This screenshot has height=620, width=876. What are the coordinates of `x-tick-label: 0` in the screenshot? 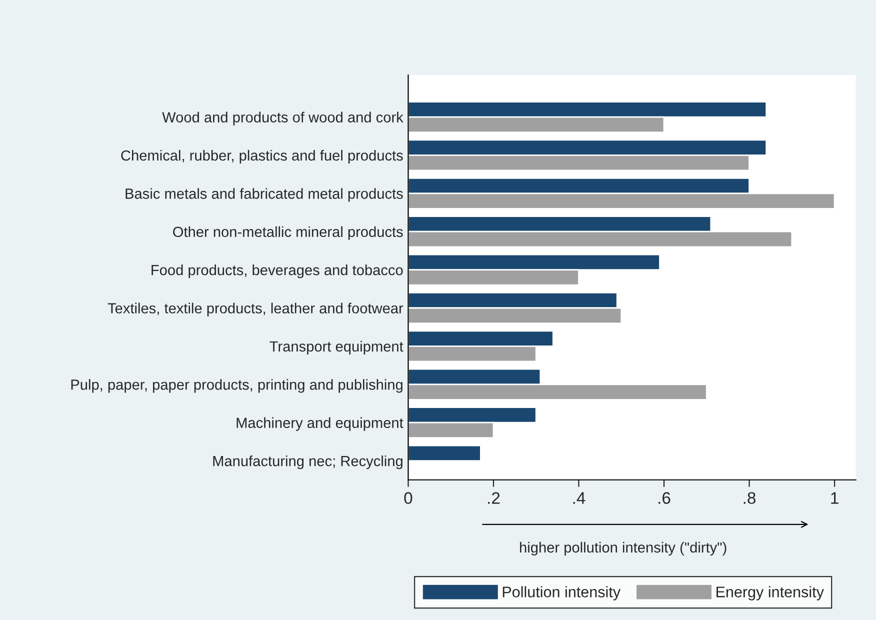 It's located at (408, 498).